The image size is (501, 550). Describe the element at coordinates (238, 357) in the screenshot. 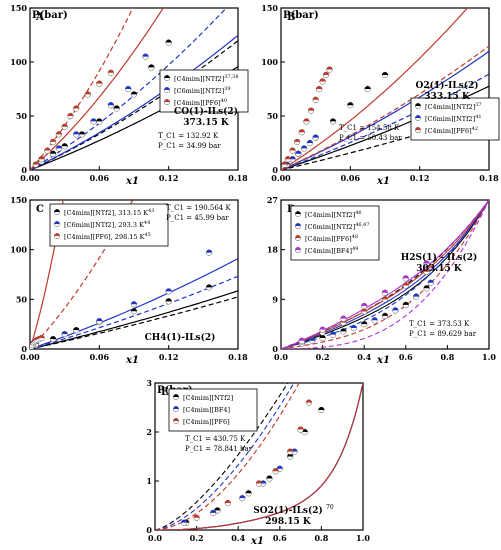

I see `x-tick-label: 0.18` at that location.